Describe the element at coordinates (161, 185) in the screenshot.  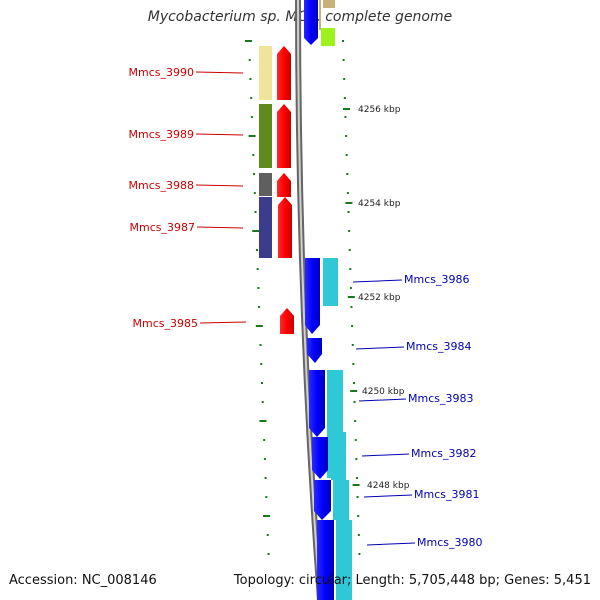
I see `gene-label-mmcs-3988: Mmcs_3988` at that location.